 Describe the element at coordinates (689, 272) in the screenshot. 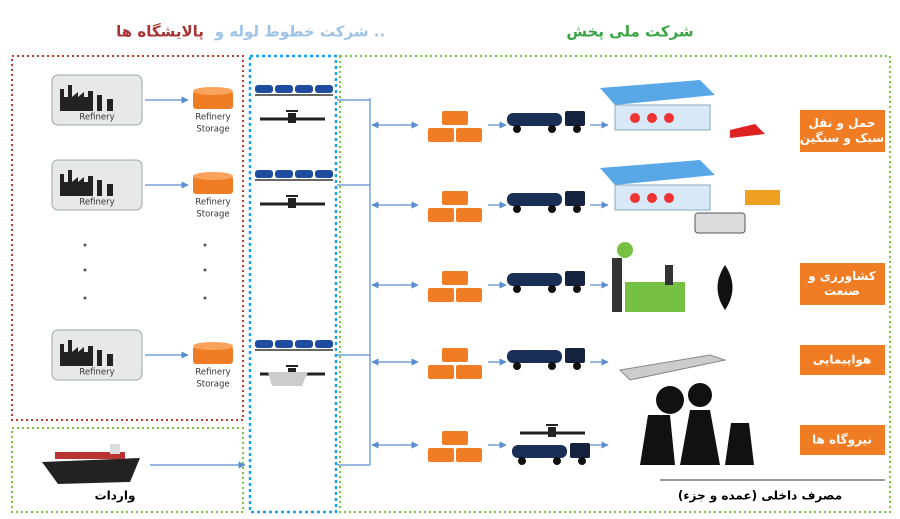

I see `icons` at that location.